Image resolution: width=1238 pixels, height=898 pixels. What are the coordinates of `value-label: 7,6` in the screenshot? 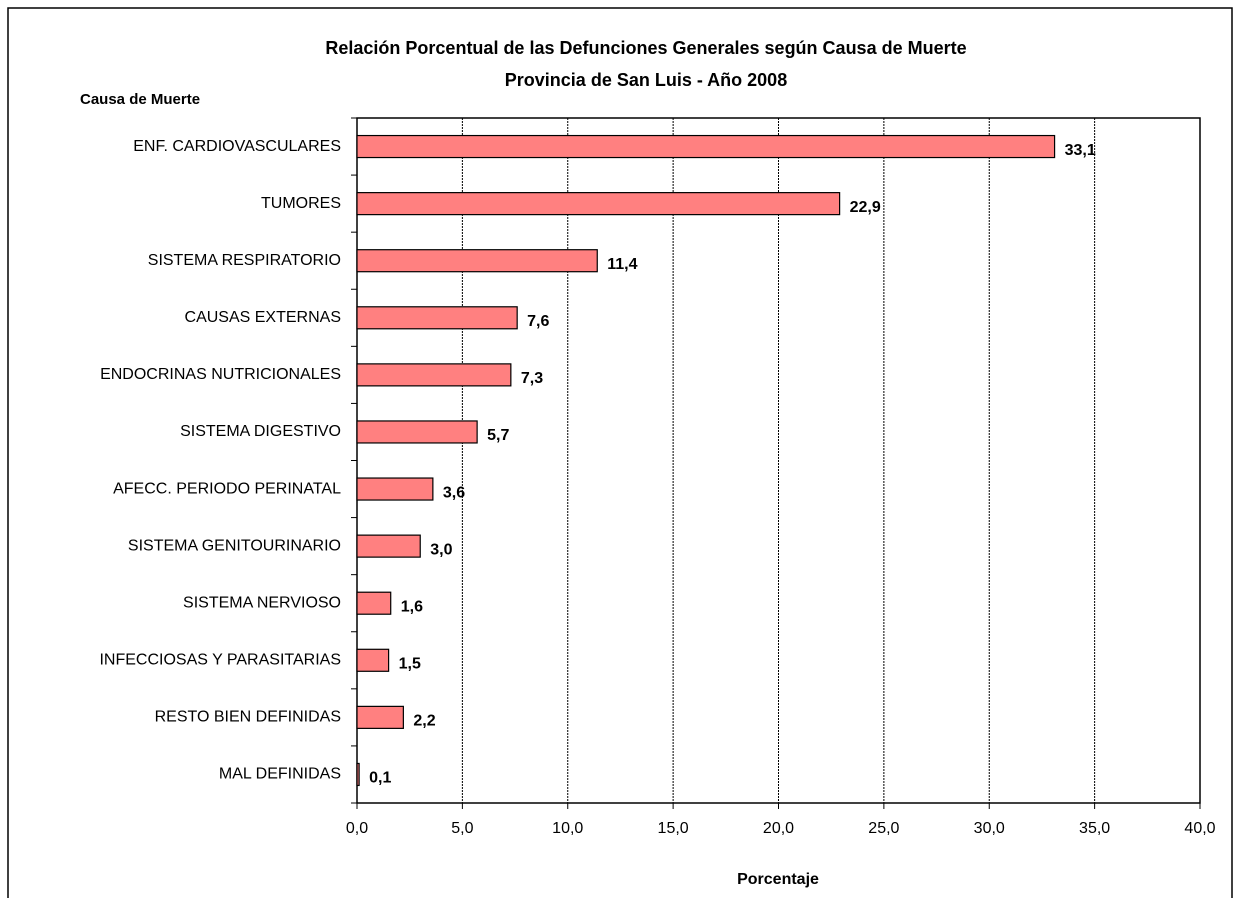 It's located at (538, 321).